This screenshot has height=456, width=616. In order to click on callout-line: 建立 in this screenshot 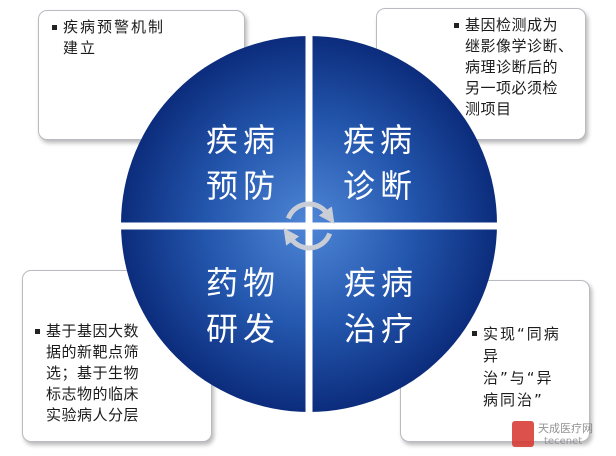, I will do `click(80, 48)`.